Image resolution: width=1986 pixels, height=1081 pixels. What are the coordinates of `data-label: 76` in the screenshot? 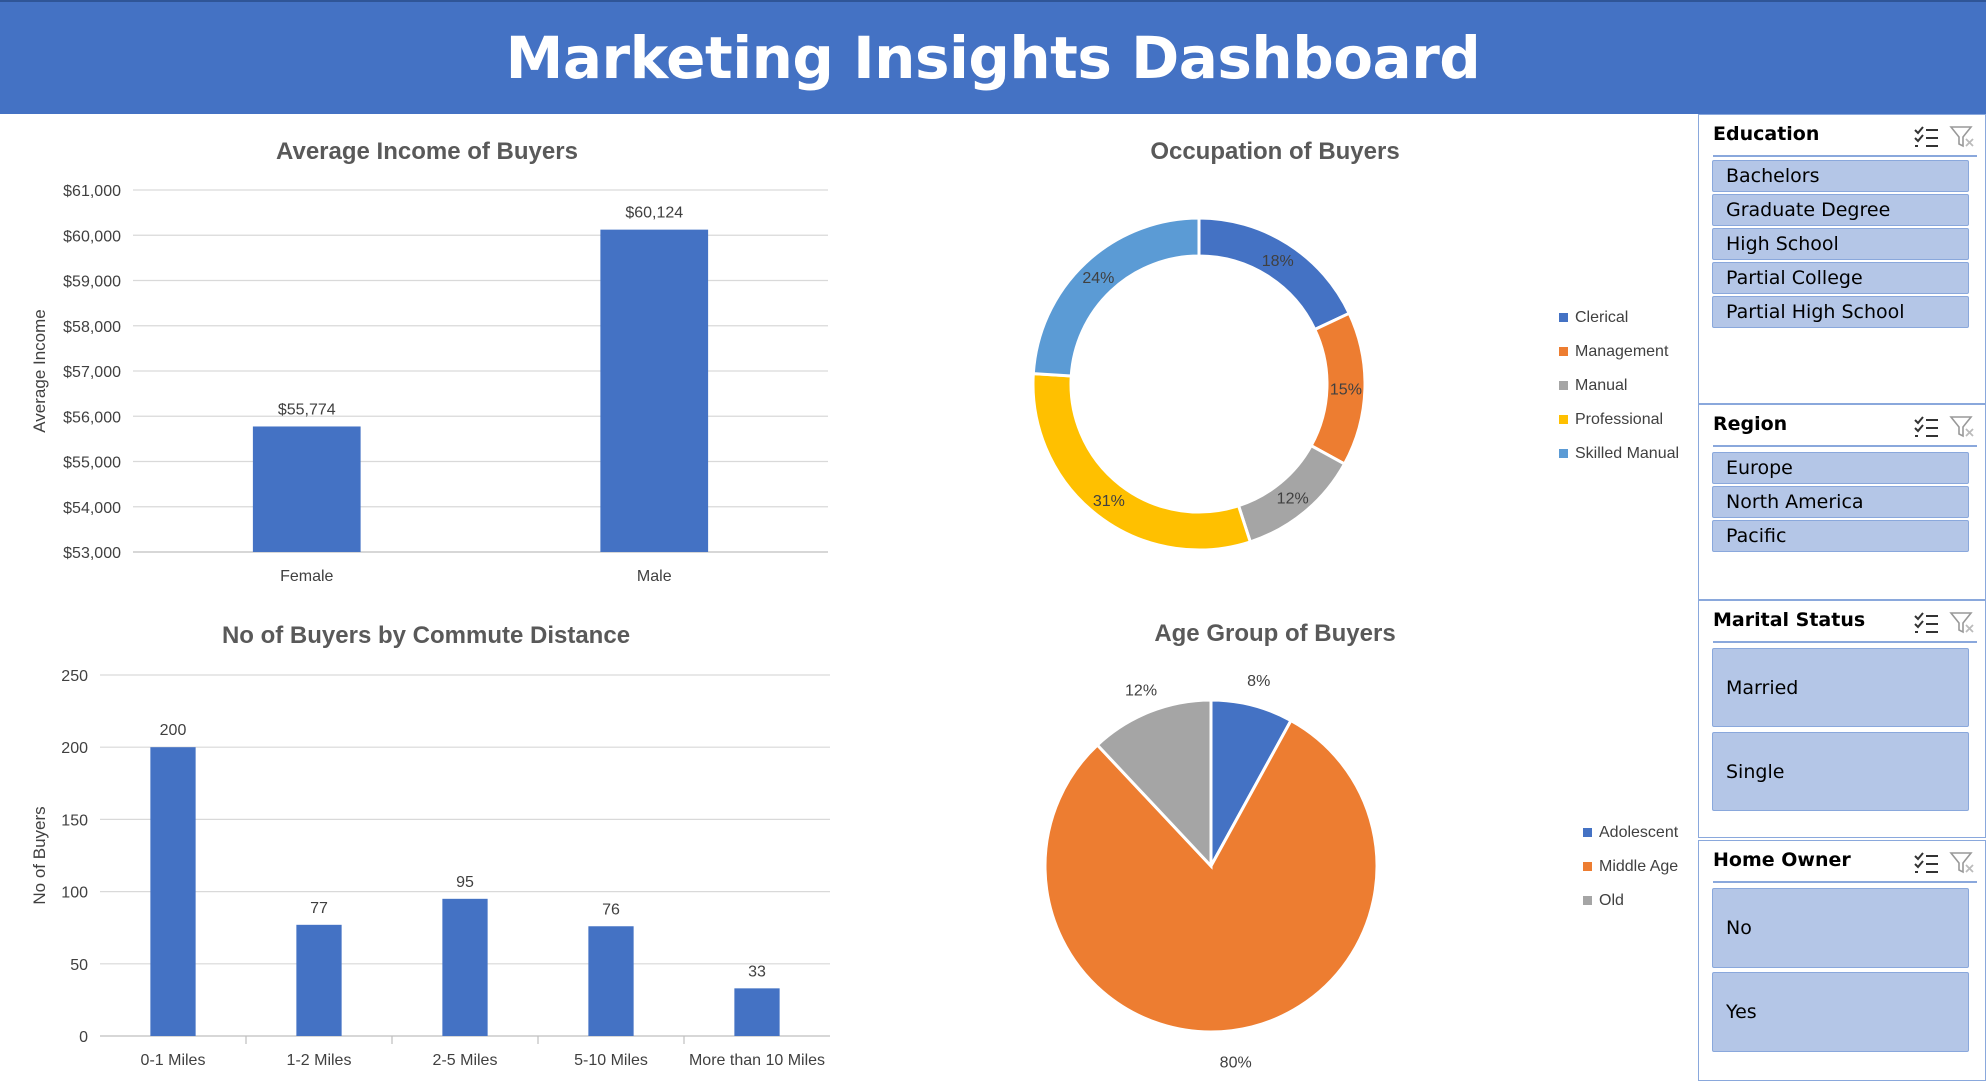 It's located at (611, 909).